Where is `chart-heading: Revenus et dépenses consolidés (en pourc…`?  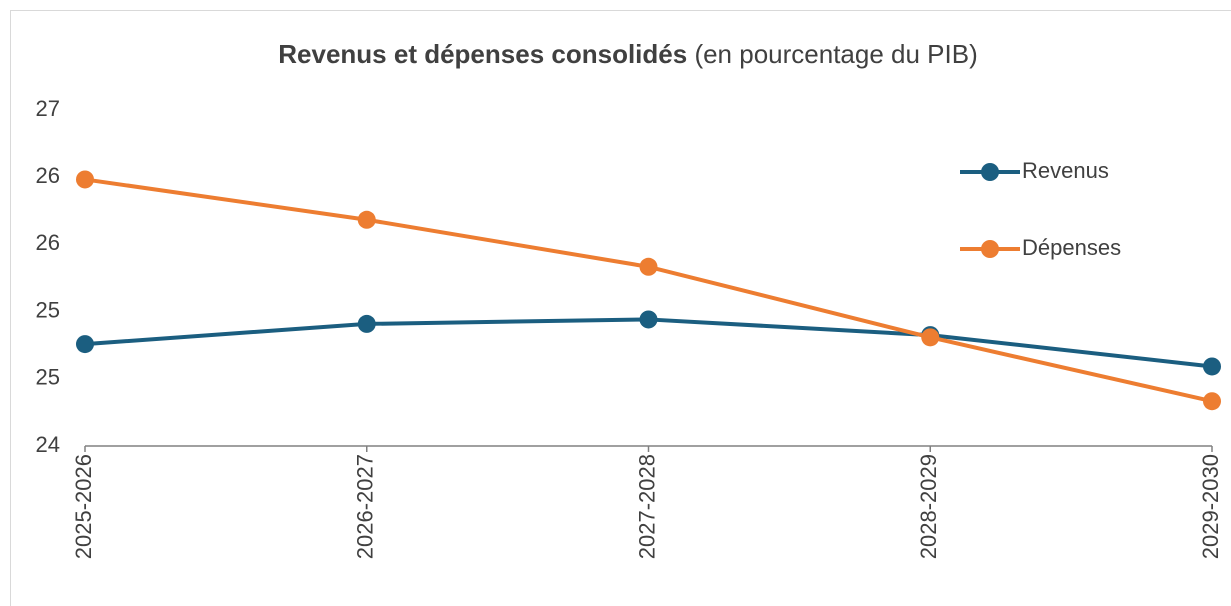
chart-heading: Revenus et dépenses consolidés (en pourc… is located at coordinates (627, 54).